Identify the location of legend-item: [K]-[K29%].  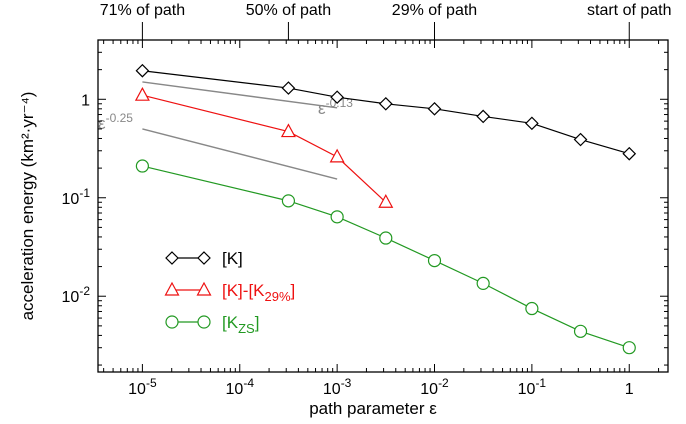
(229, 292).